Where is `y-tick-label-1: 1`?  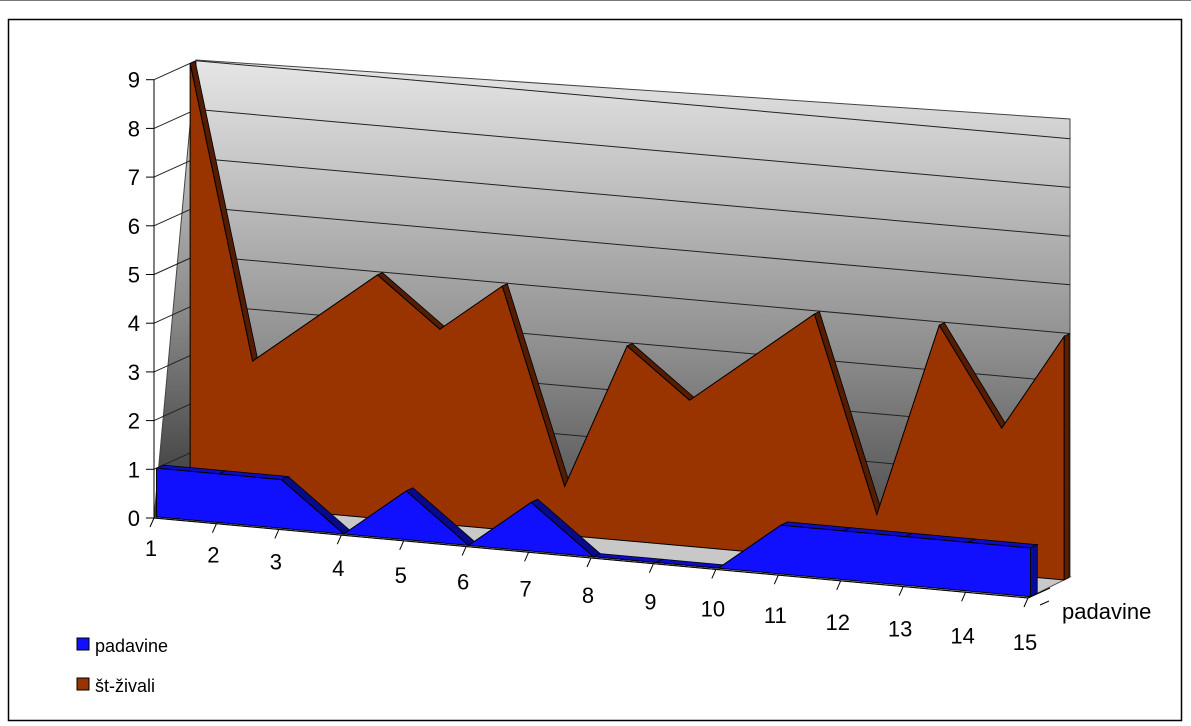
y-tick-label-1: 1 is located at coordinates (134, 469).